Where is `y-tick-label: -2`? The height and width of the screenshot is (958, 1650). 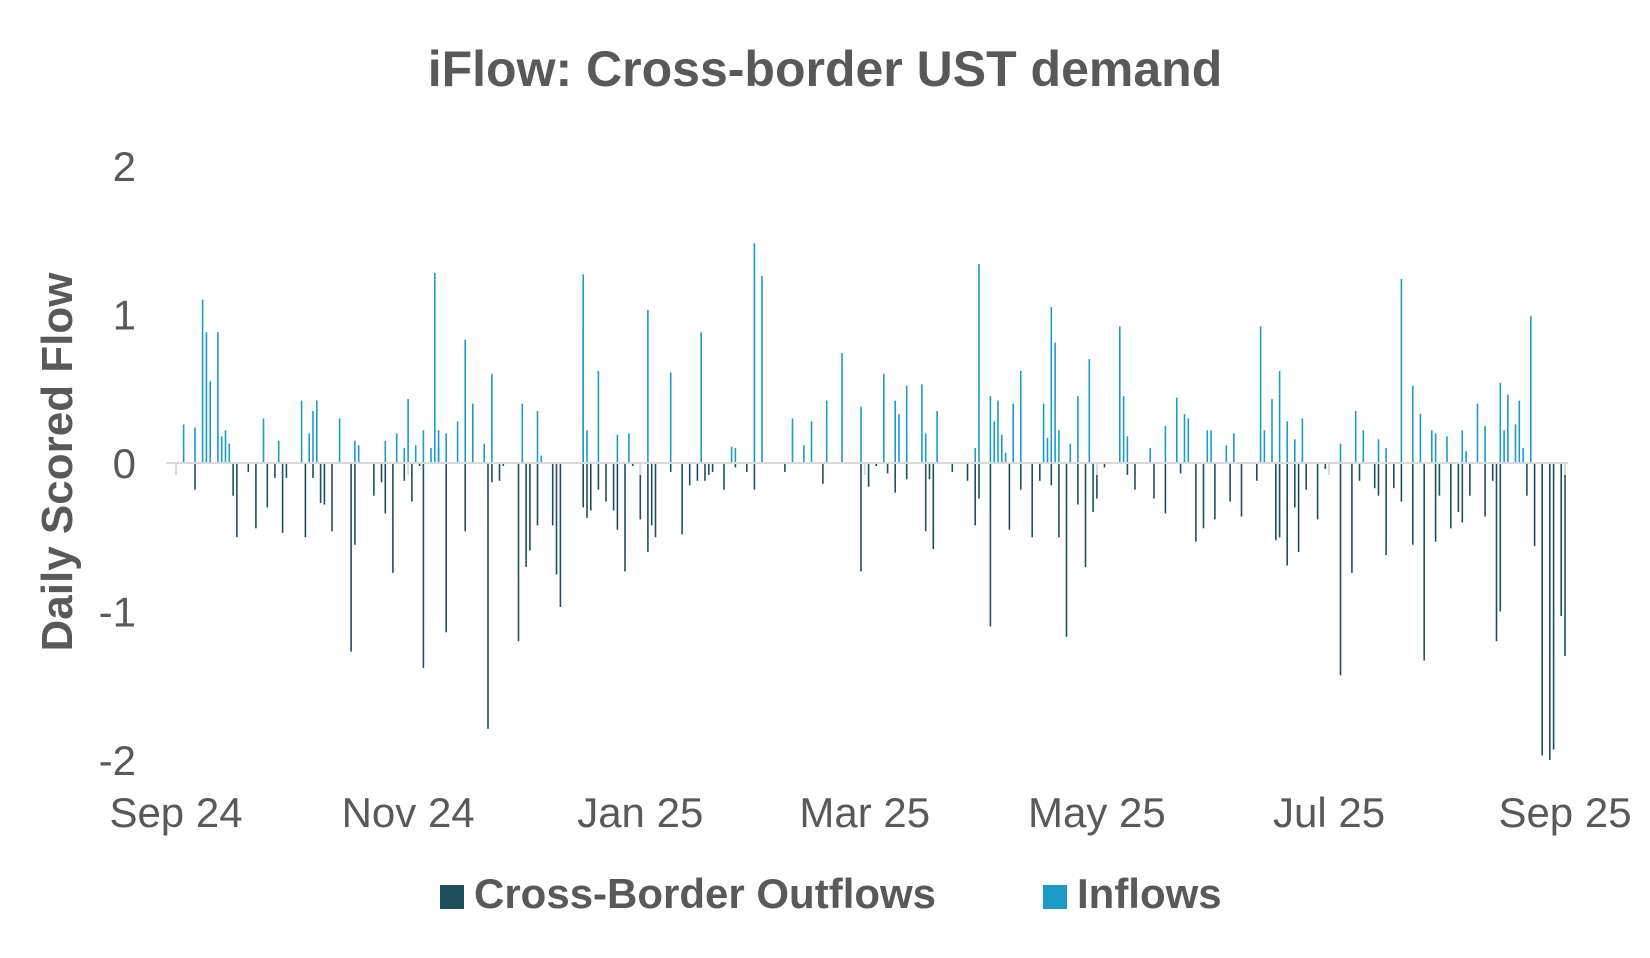
y-tick-label: -2 is located at coordinates (117, 760).